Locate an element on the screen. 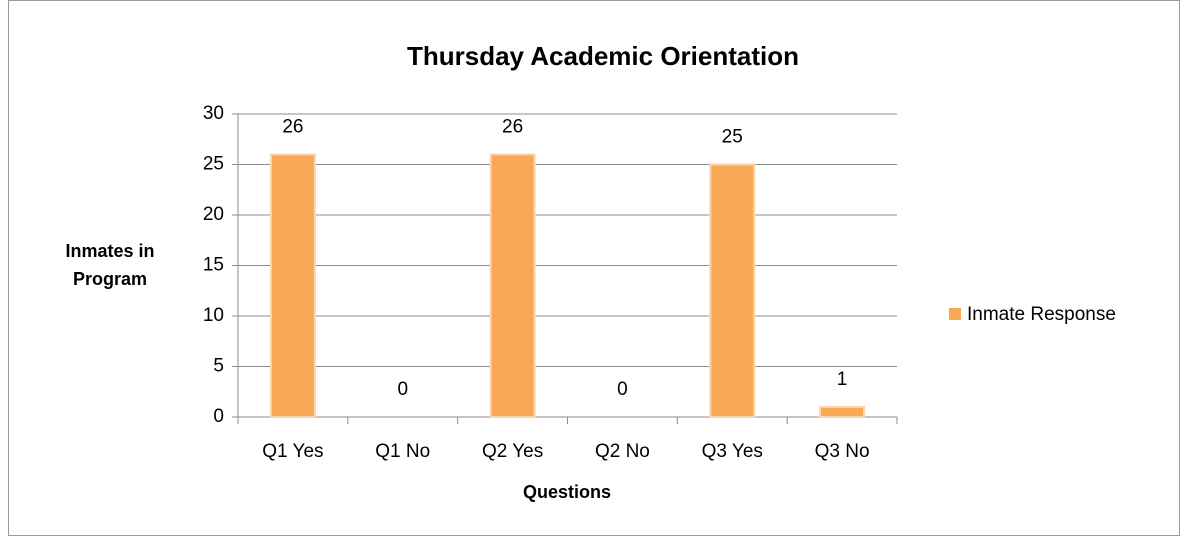 The image size is (1181, 537). y-tick-label: 10 is located at coordinates (213, 315).